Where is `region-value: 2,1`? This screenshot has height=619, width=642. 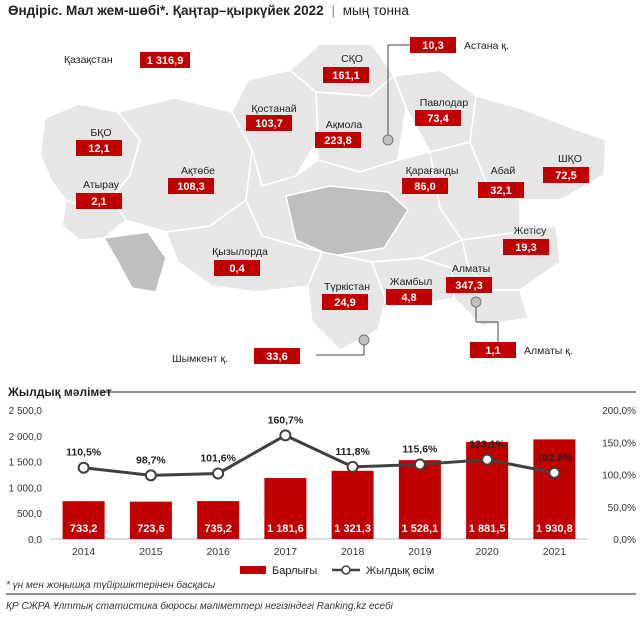 region-value: 2,1 is located at coordinates (98, 202).